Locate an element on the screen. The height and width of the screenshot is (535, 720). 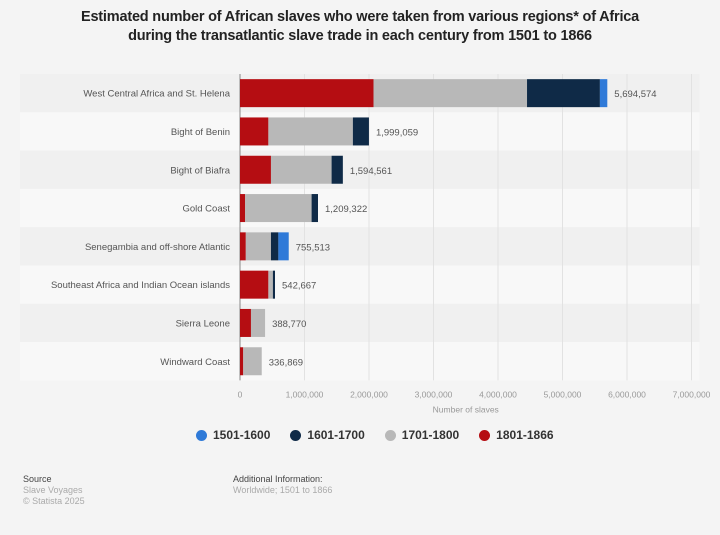
x-tick-label: 5,000,000 is located at coordinates (563, 394).